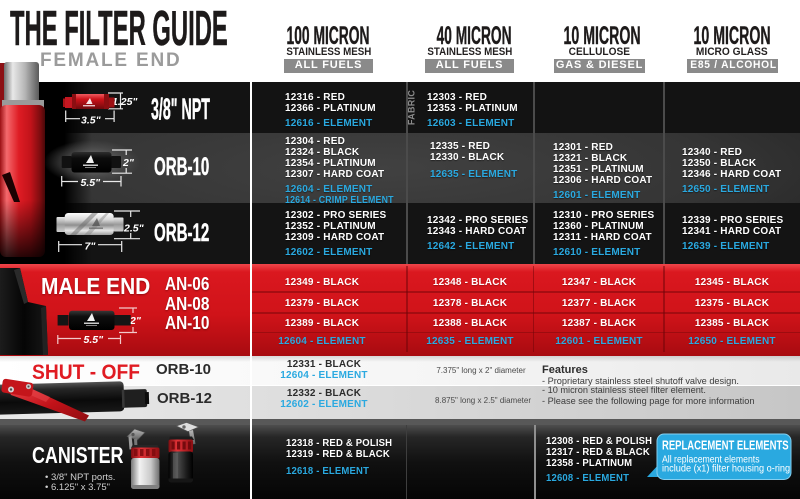 The width and height of the screenshot is (800, 499). Describe the element at coordinates (711, 459) in the screenshot. I see `svg-text: All replacement elements` at that location.